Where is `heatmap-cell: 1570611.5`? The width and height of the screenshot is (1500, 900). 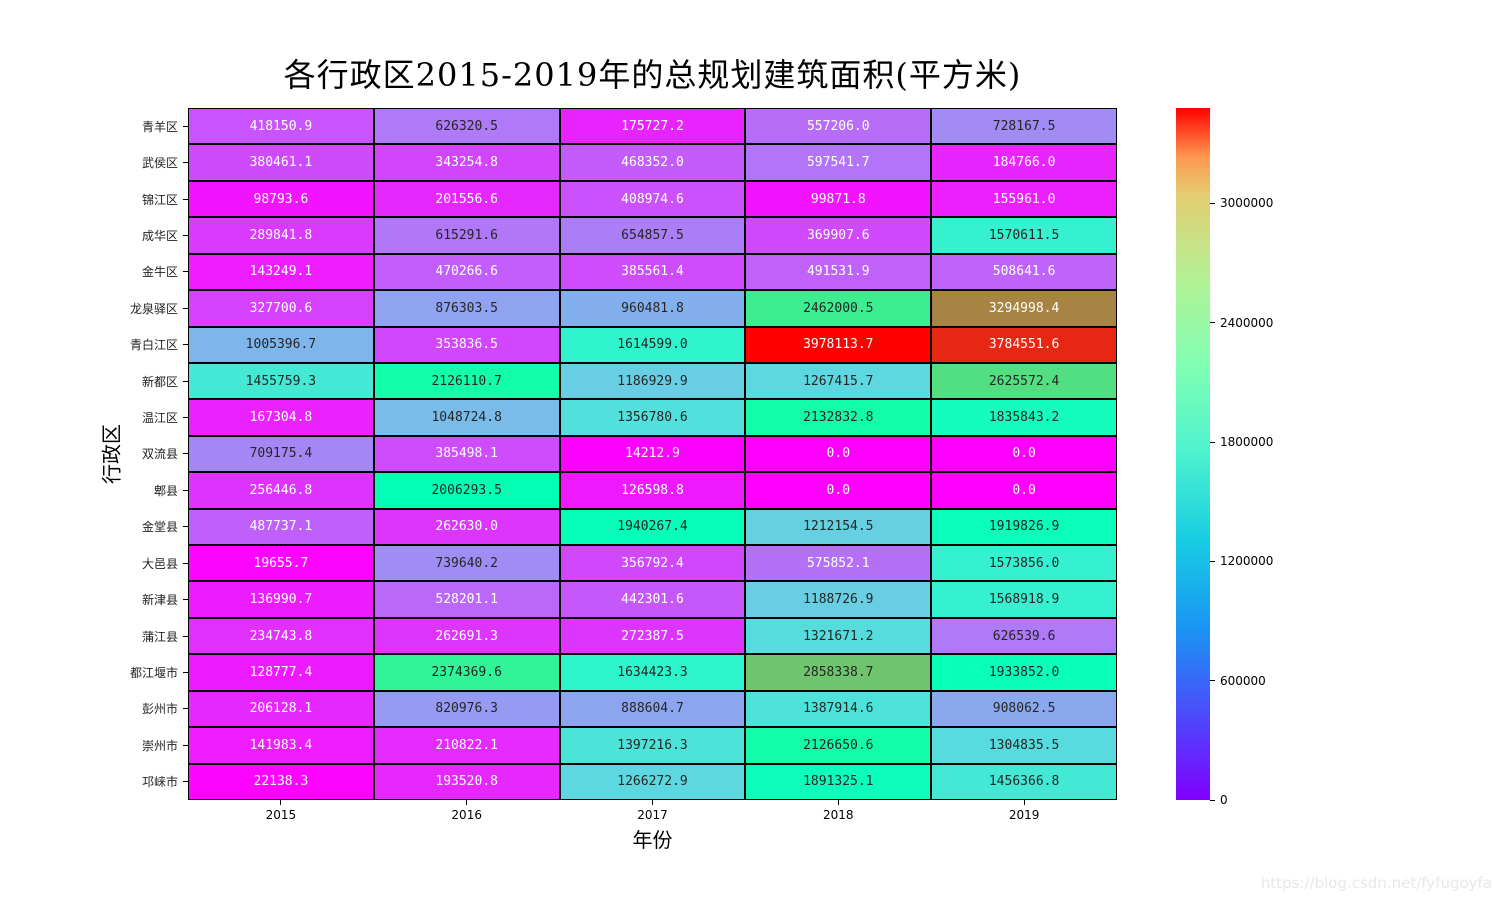
heatmap-cell: 1570611.5 is located at coordinates (1024, 235).